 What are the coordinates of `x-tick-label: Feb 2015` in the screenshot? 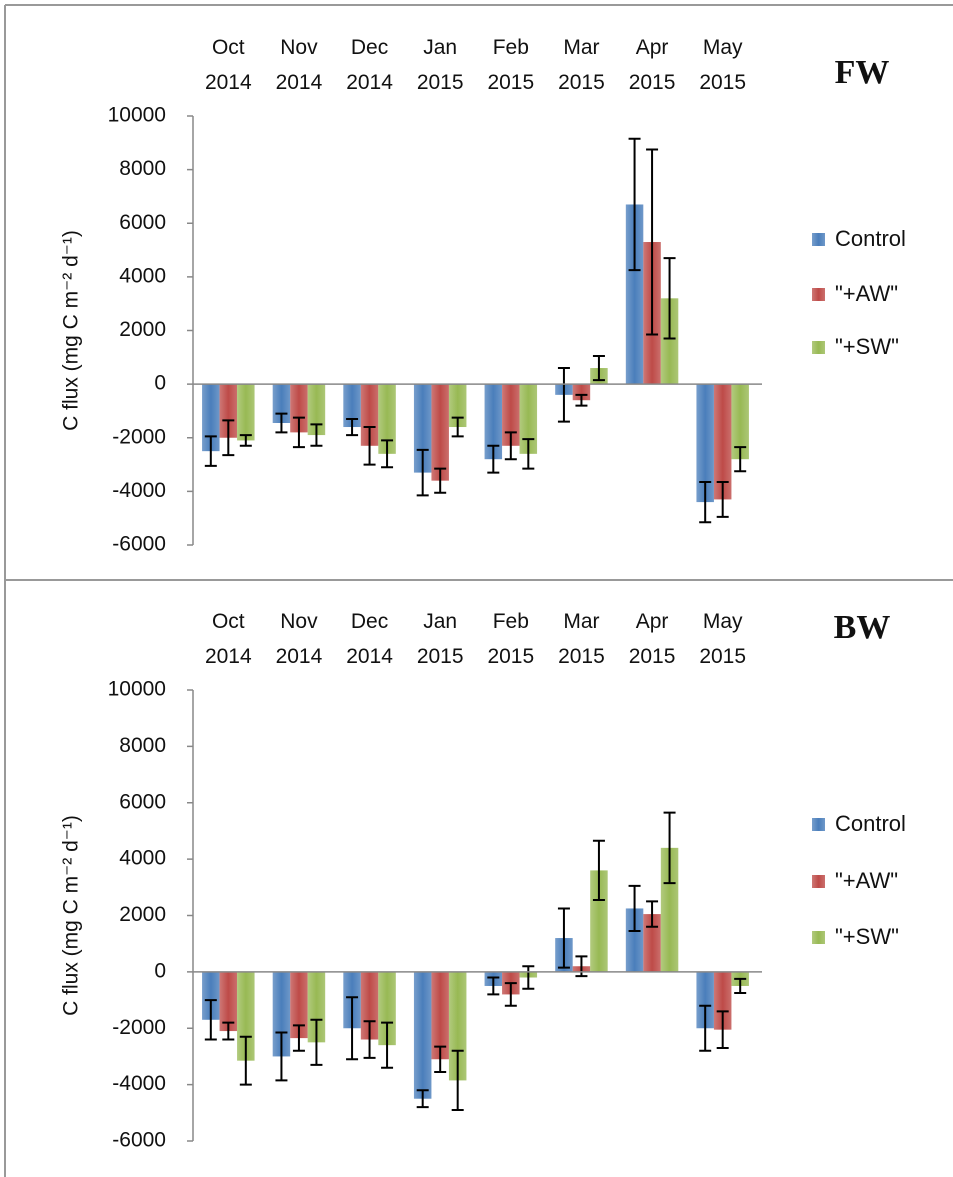 It's located at (511, 65).